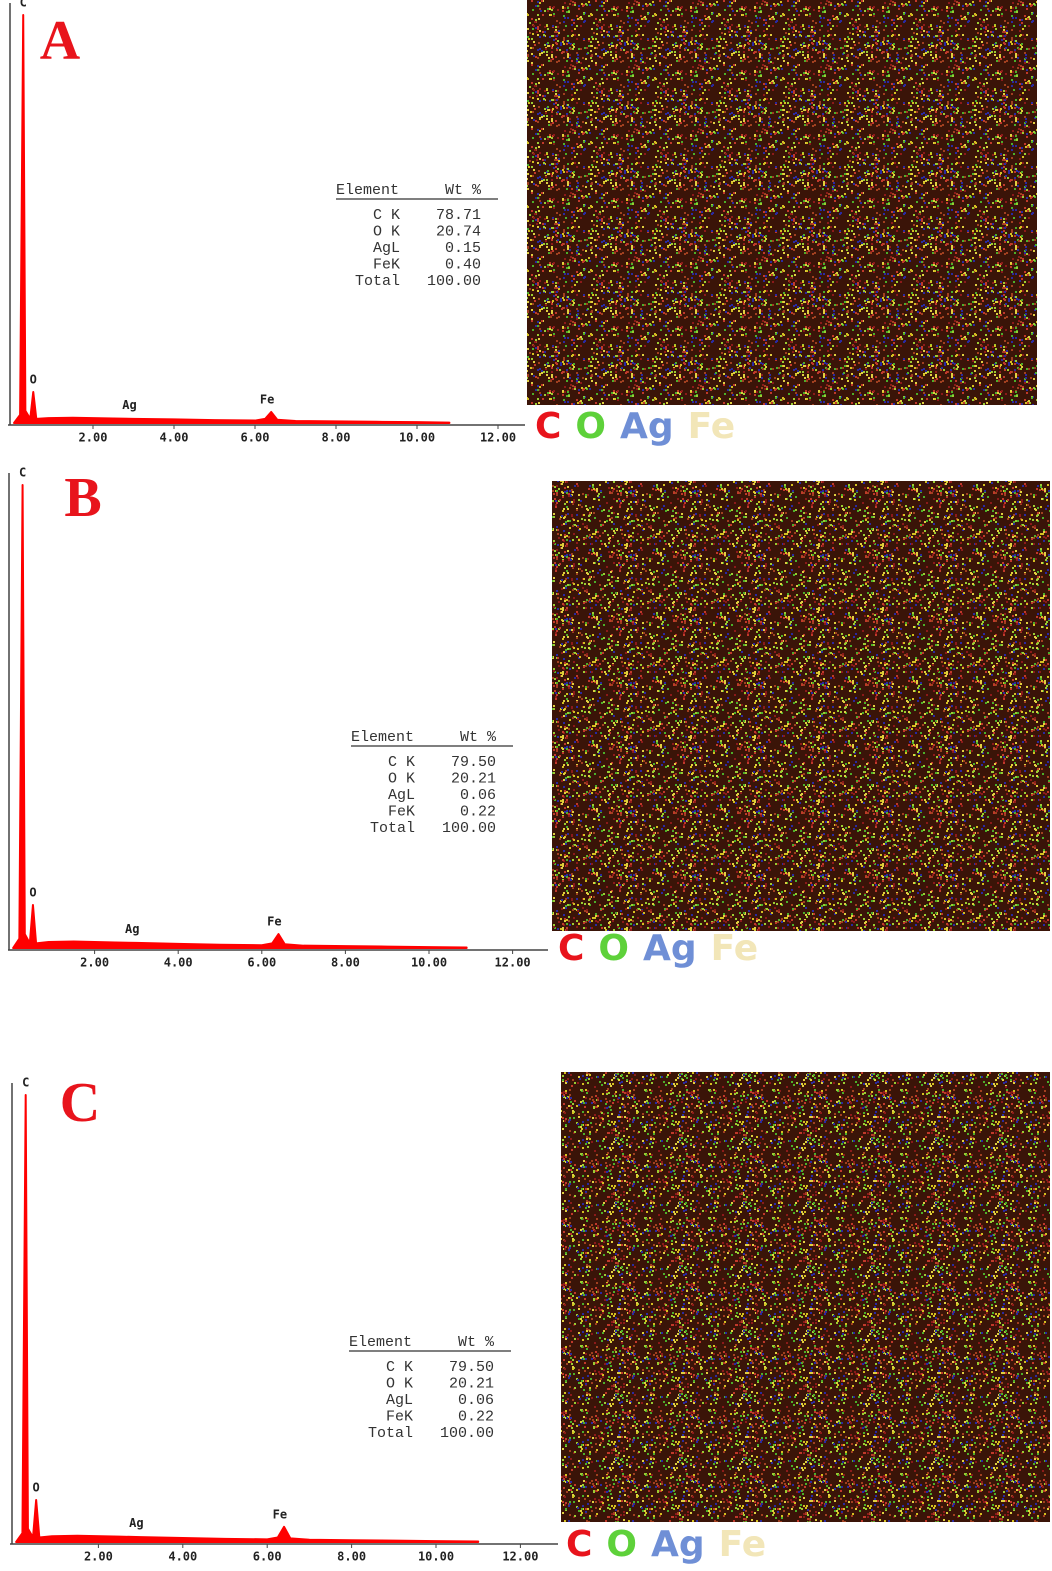 The height and width of the screenshot is (1571, 1052). What do you see at coordinates (60, 41) in the screenshot?
I see `panel-letter: A` at bounding box center [60, 41].